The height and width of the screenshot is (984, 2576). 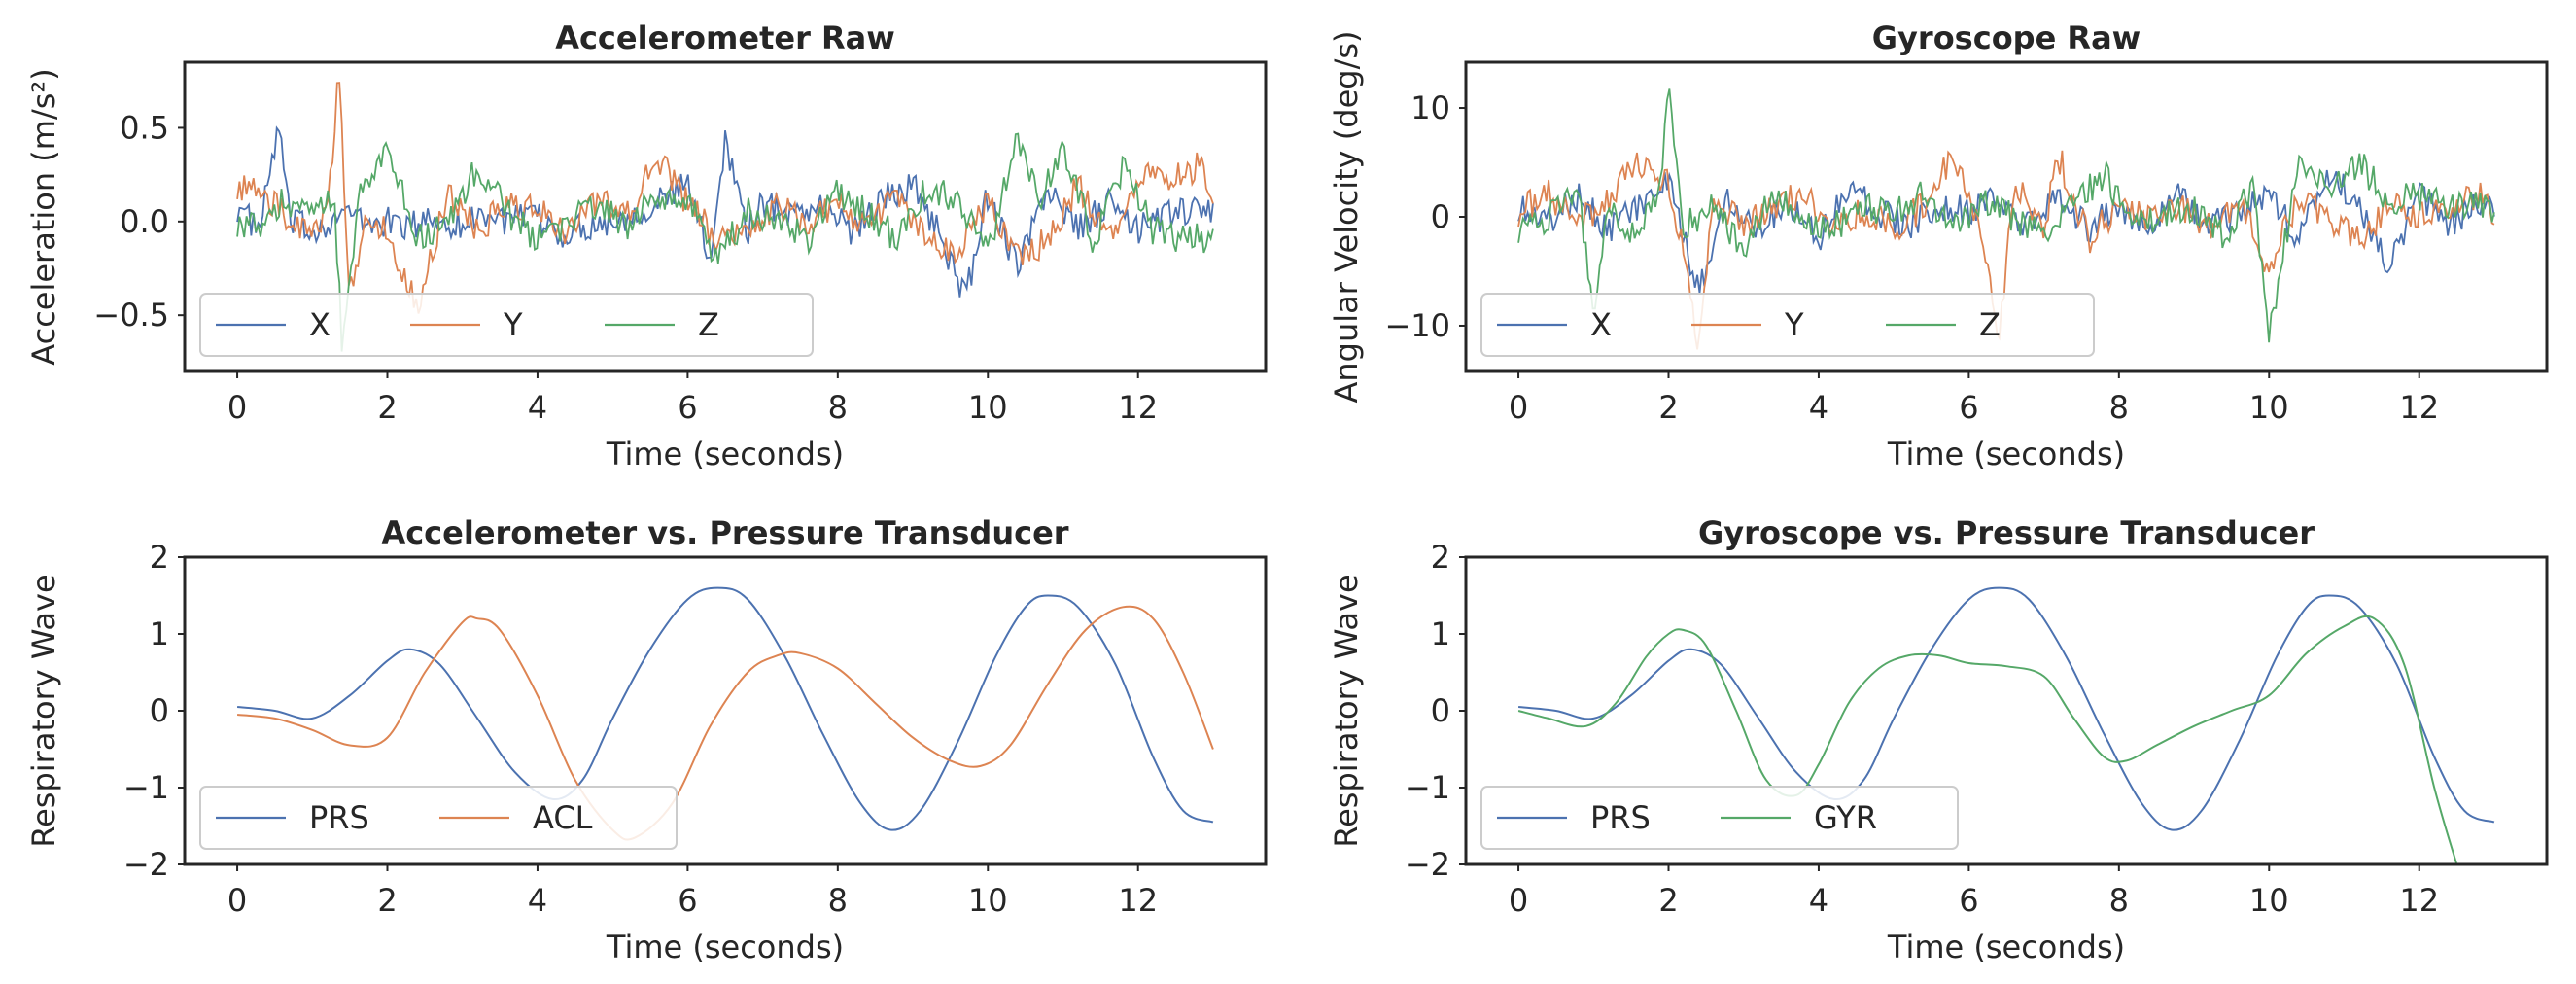 I want to click on legend: PRS GYR, so click(x=1719, y=818).